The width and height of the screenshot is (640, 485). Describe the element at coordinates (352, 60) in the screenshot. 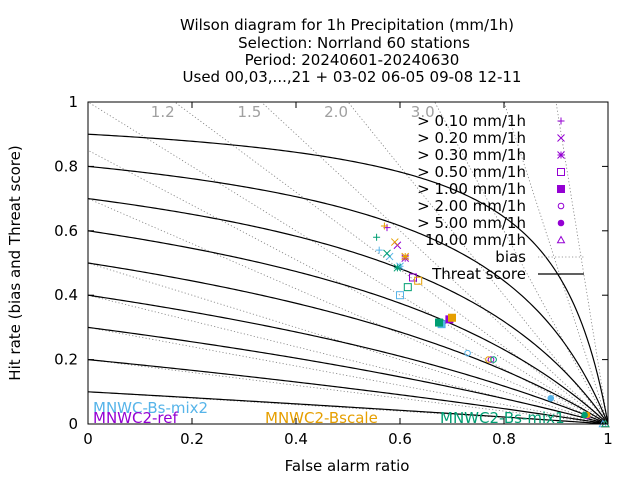

I see `title-line-3: Period: 20240601-20240630` at that location.